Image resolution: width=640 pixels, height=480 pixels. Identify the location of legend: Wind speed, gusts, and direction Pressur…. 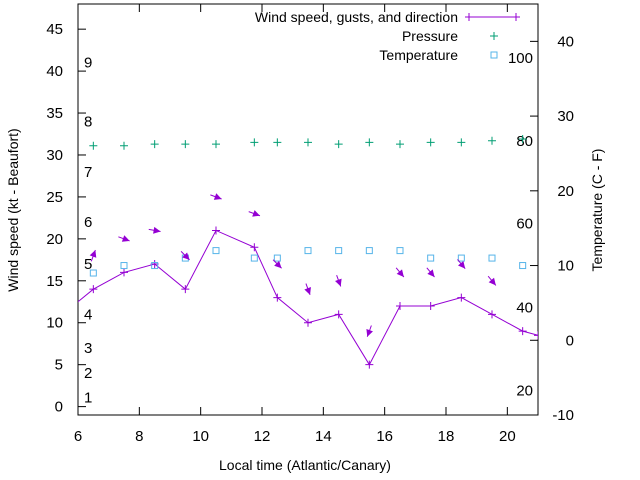
(387, 36).